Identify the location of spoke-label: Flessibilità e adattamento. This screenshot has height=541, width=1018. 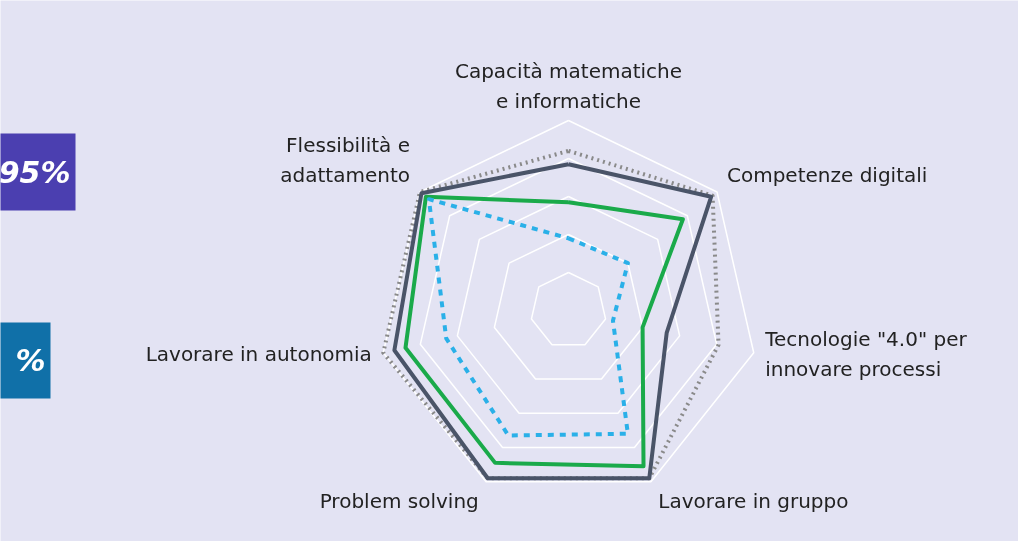
(345, 160).